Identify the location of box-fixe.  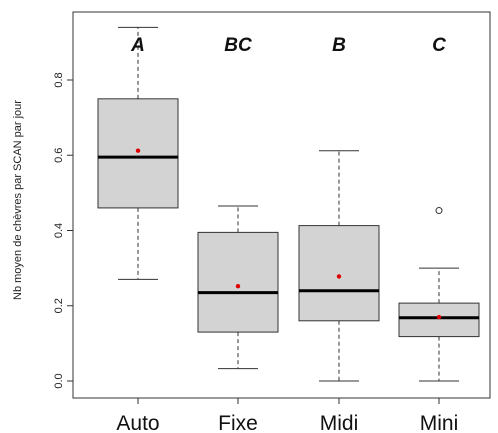
(238, 287).